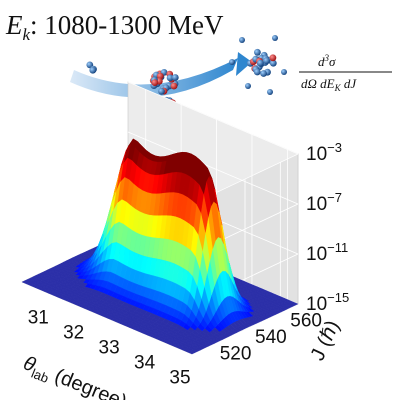 This screenshot has width=400, height=400. What do you see at coordinates (345, 73) in the screenshot?
I see `cross-section-formula: d3σ dΩ dEK dJ` at bounding box center [345, 73].